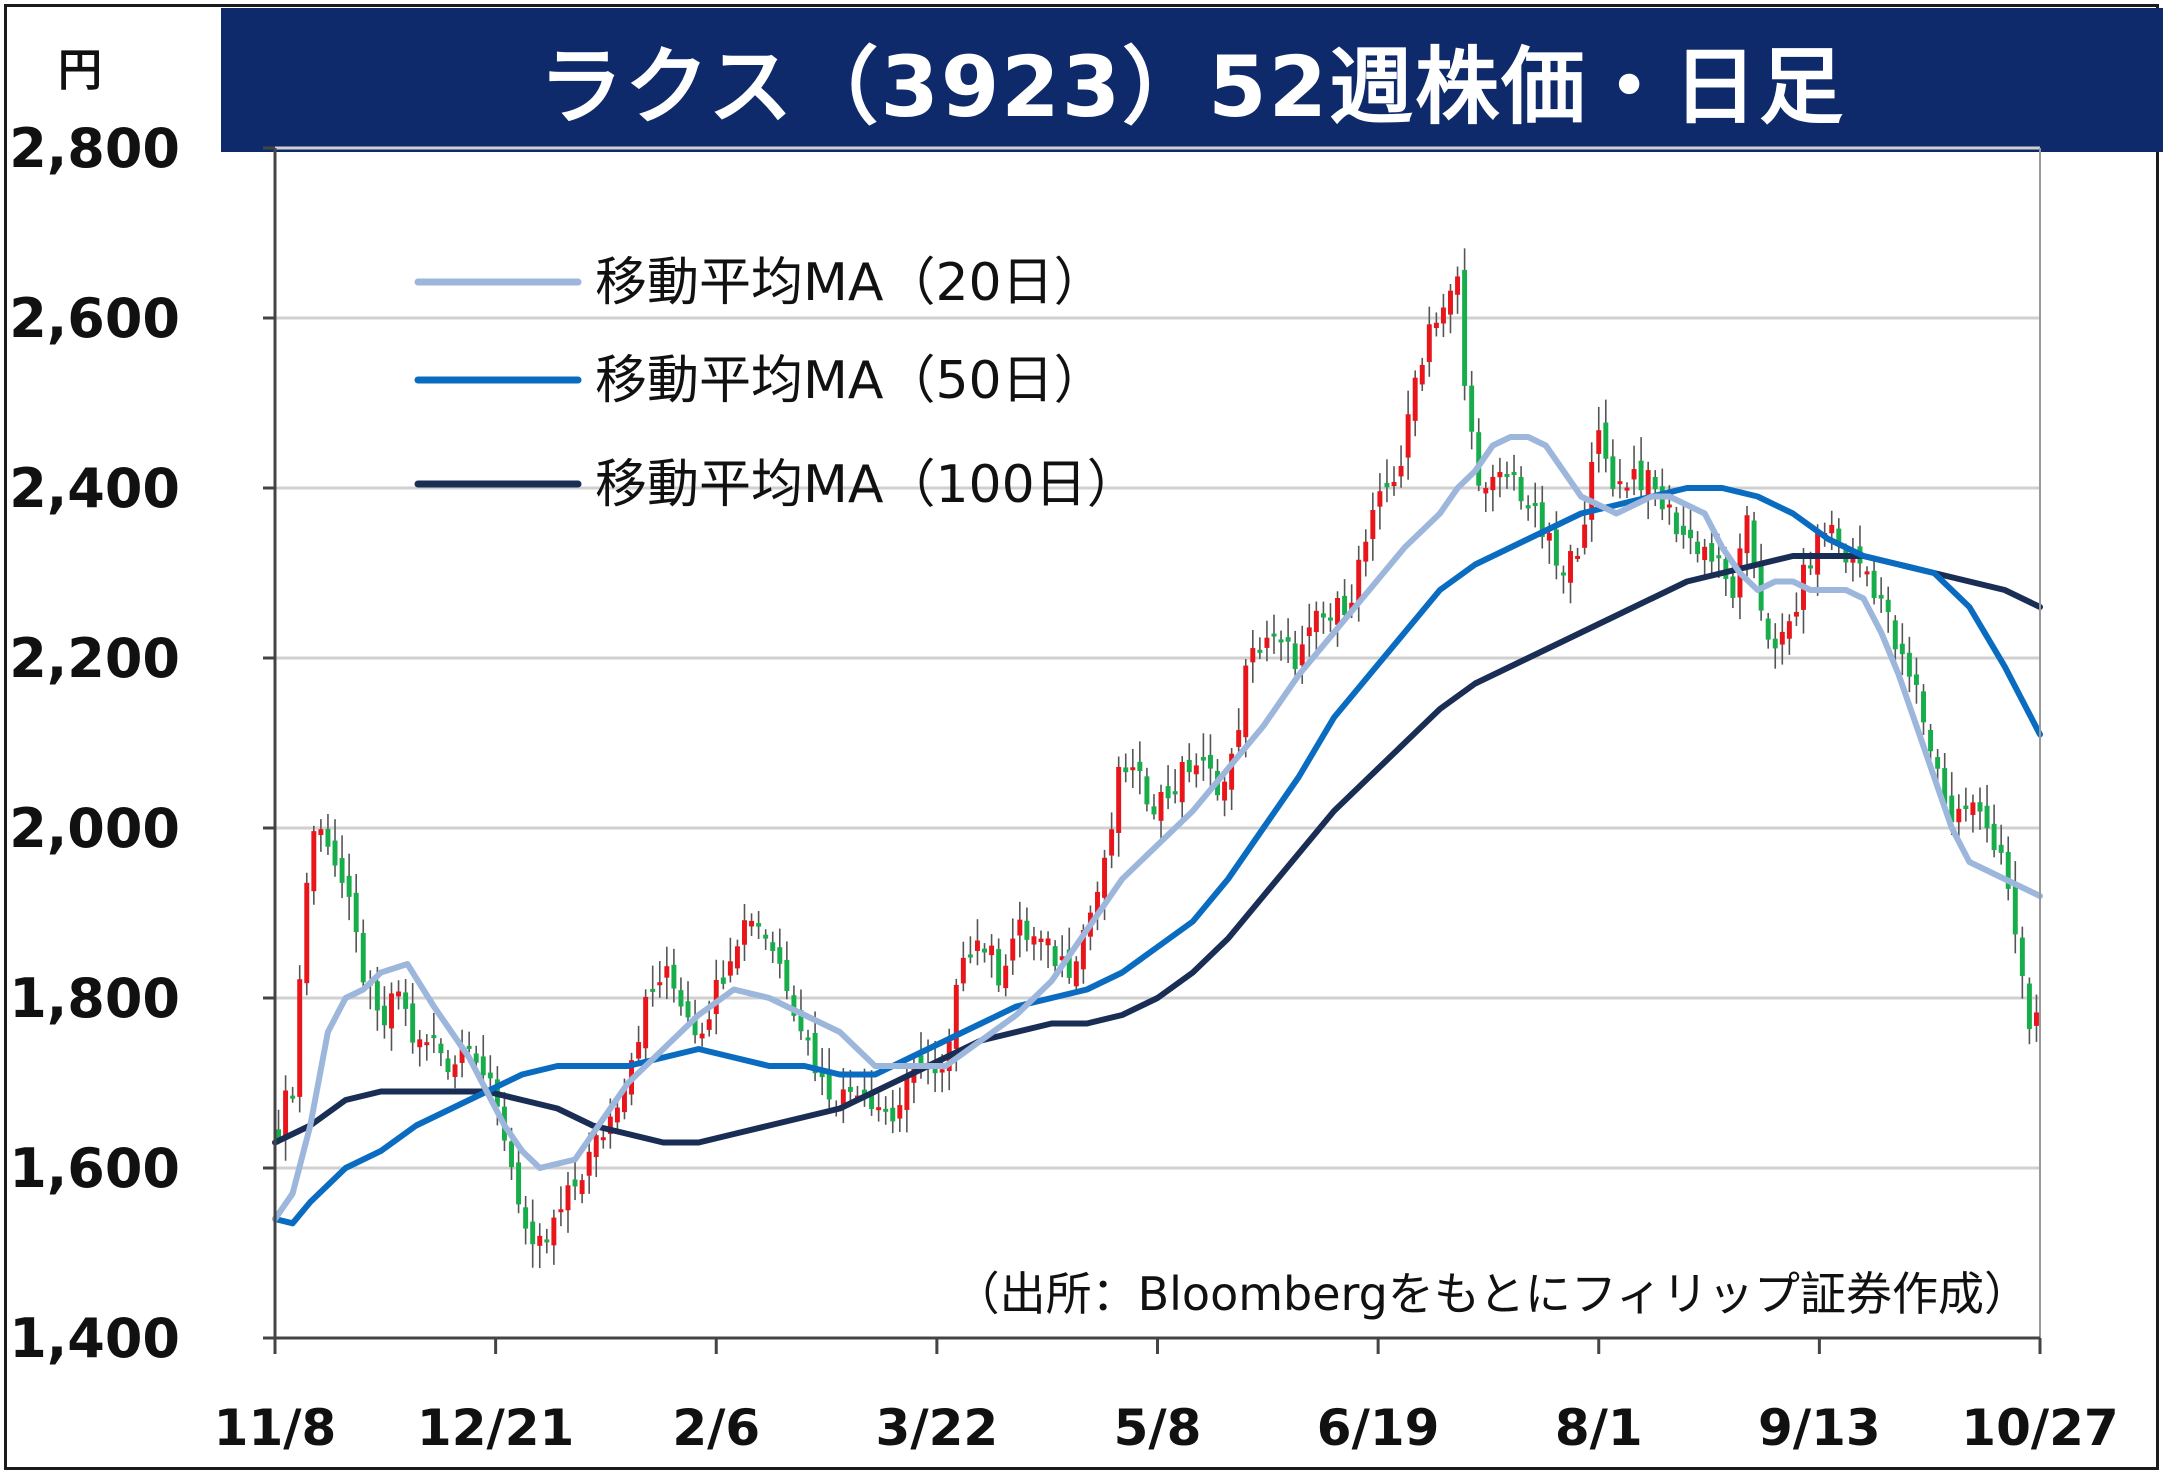 The width and height of the screenshot is (2167, 1478). I want to click on y-unit-label: 円, so click(80, 70).